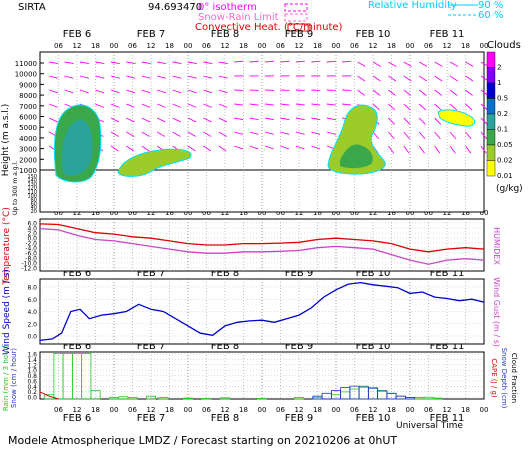  I want to click on cloud-blob-feb11, so click(456, 118).